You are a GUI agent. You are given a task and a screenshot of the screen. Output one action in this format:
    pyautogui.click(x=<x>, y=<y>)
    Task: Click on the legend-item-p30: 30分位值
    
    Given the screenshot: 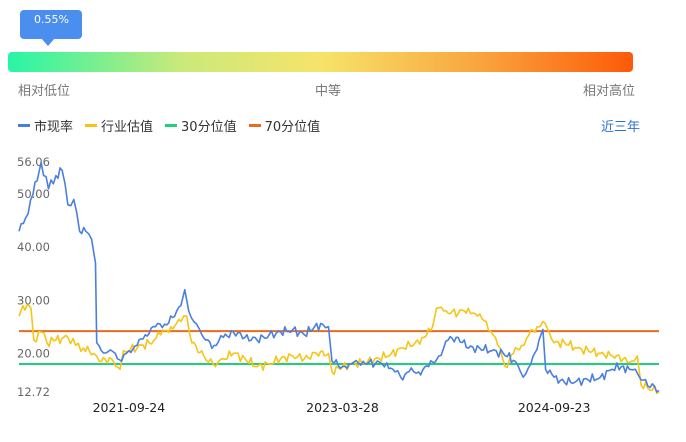 What is the action you would take?
    pyautogui.click(x=201, y=125)
    